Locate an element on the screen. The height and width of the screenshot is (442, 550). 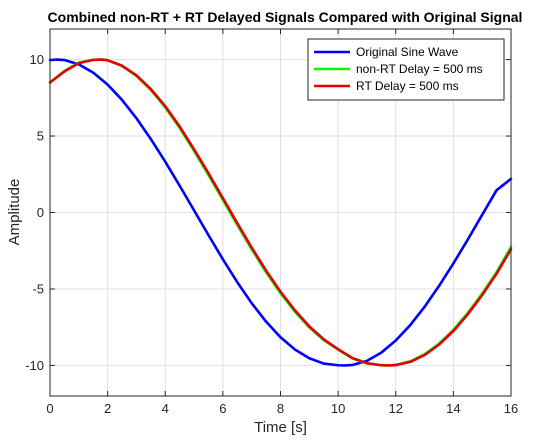
x-axis-label: Time [s] is located at coordinates (280, 427).